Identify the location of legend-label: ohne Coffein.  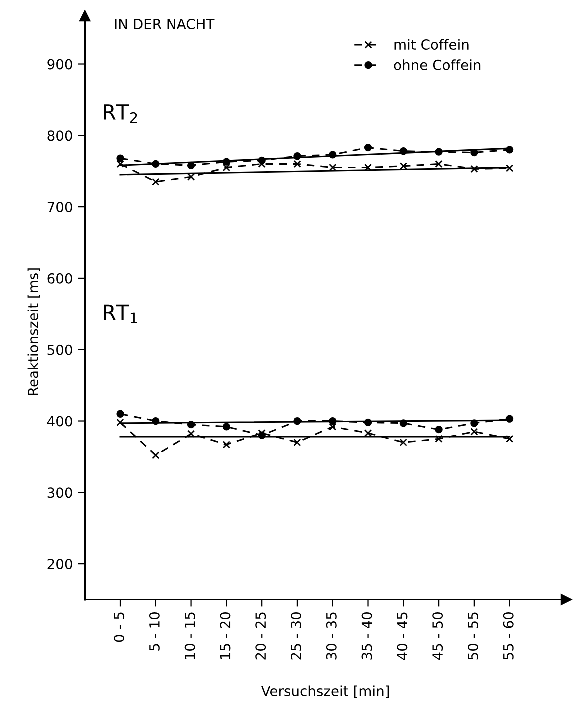
(437, 65).